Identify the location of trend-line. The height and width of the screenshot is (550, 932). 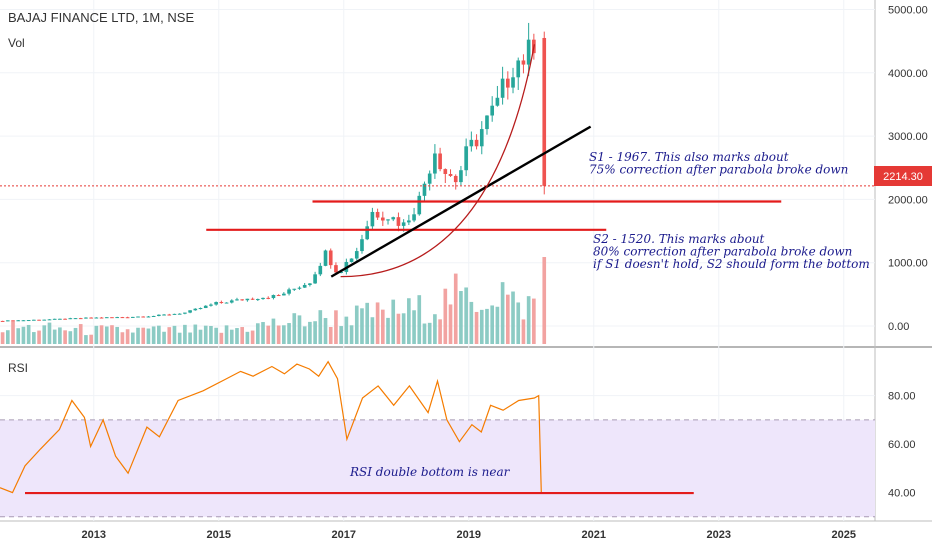
(461, 201).